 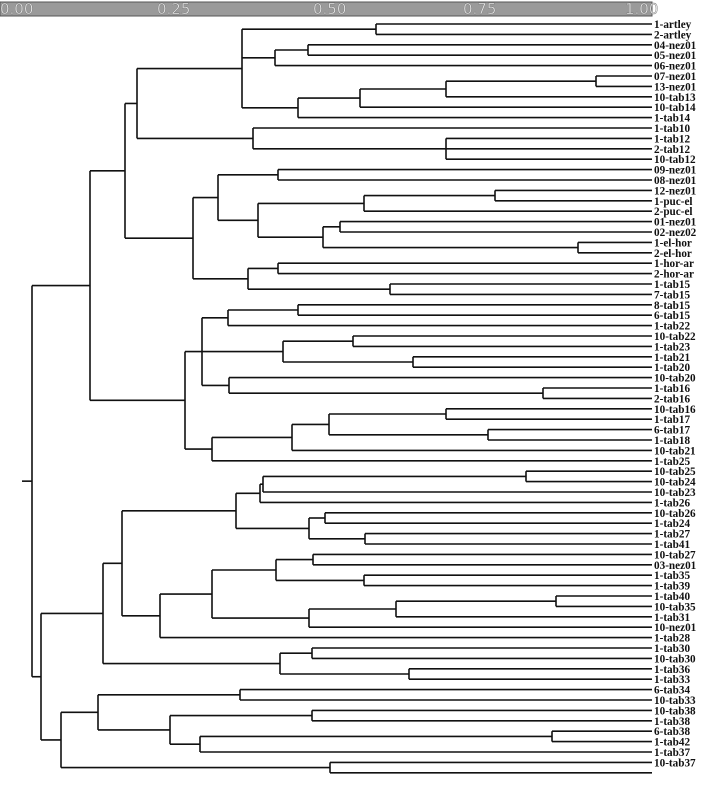 What do you see at coordinates (672, 691) in the screenshot?
I see `leaf-label: 6-tab34` at bounding box center [672, 691].